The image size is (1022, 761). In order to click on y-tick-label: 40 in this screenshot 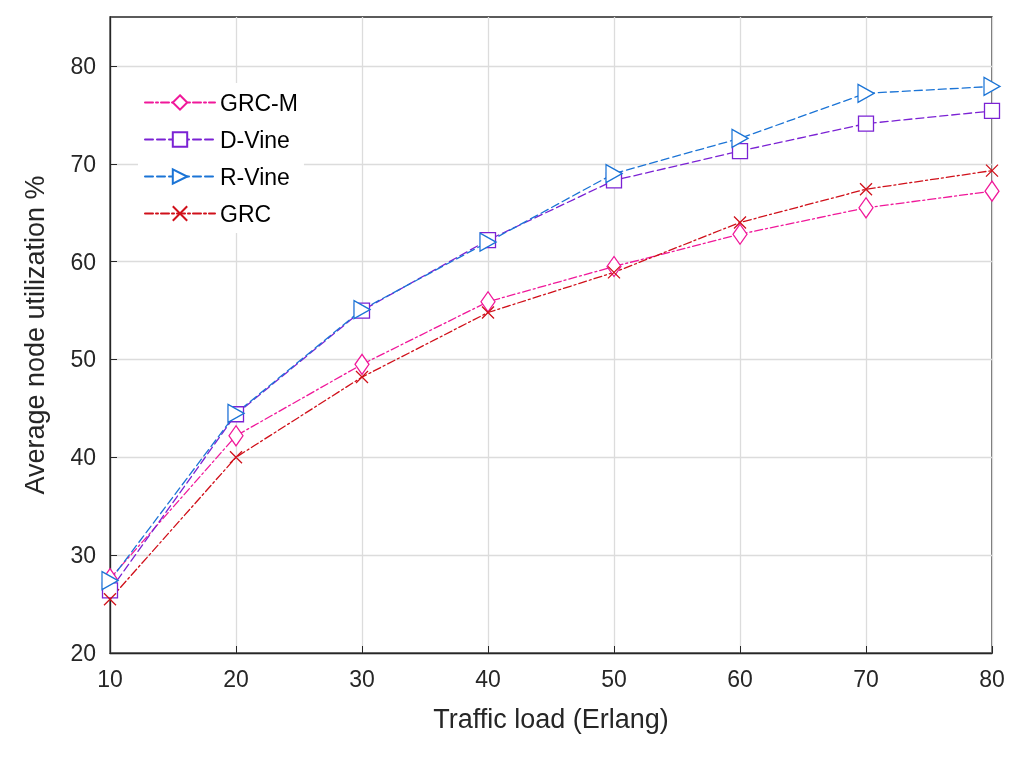, I will do `click(83, 457)`.